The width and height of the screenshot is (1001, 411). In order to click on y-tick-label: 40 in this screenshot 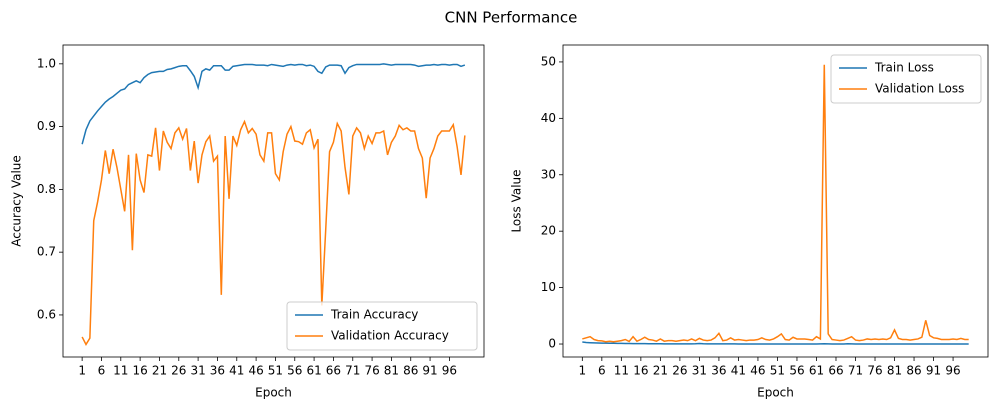, I will do `click(548, 118)`.